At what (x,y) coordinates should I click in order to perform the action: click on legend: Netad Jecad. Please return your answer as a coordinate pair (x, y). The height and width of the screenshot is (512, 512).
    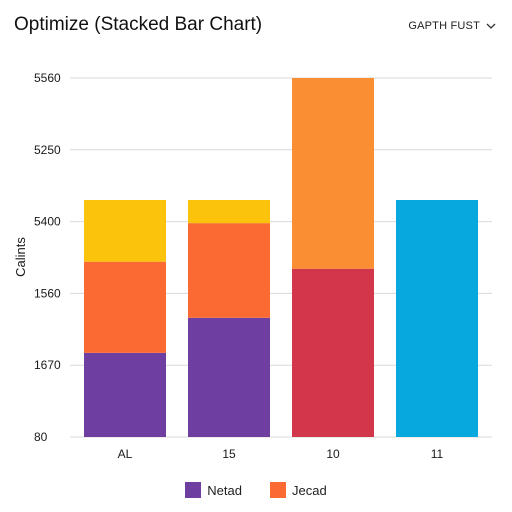
    Looking at the image, I should click on (256, 490).